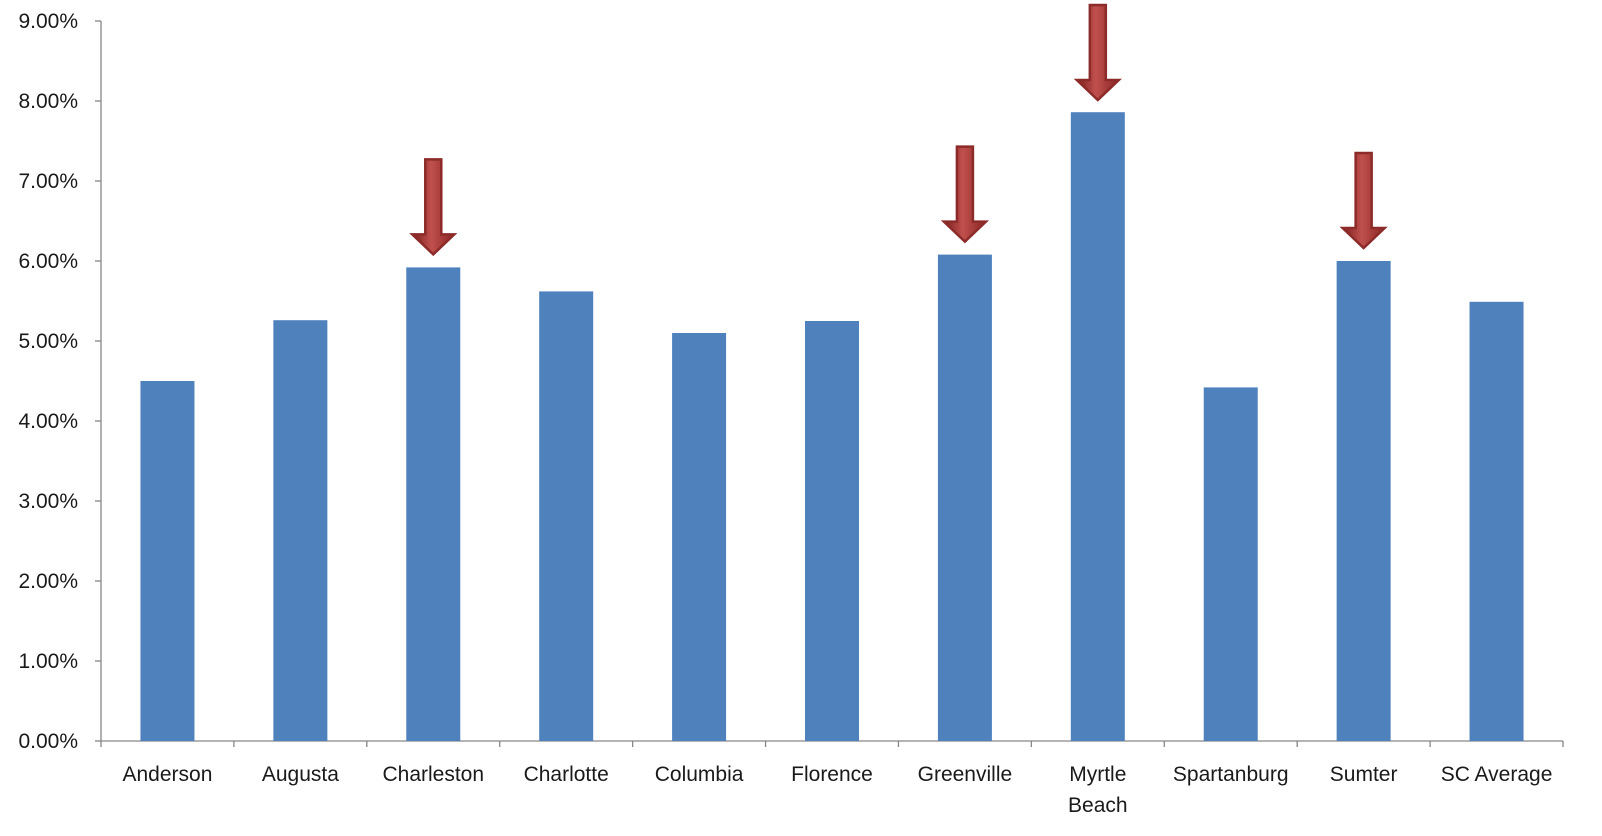 The height and width of the screenshot is (836, 1602). Describe the element at coordinates (168, 774) in the screenshot. I see `x-category-label: Anderson` at that location.